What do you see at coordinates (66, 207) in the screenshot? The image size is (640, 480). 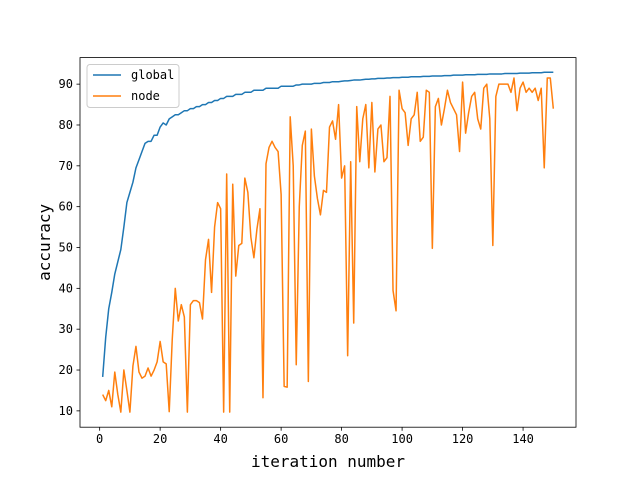 I see `y-tick-label: 60` at bounding box center [66, 207].